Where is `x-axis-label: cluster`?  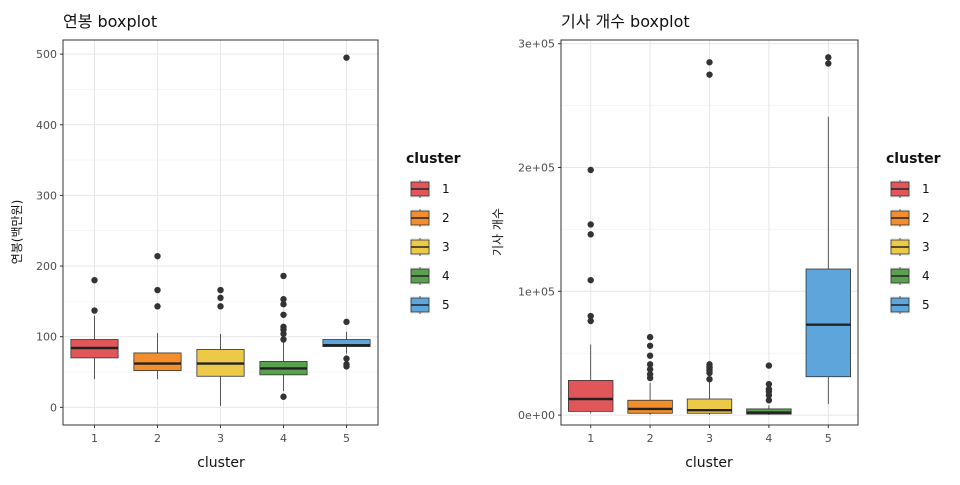 x-axis-label: cluster is located at coordinates (709, 463).